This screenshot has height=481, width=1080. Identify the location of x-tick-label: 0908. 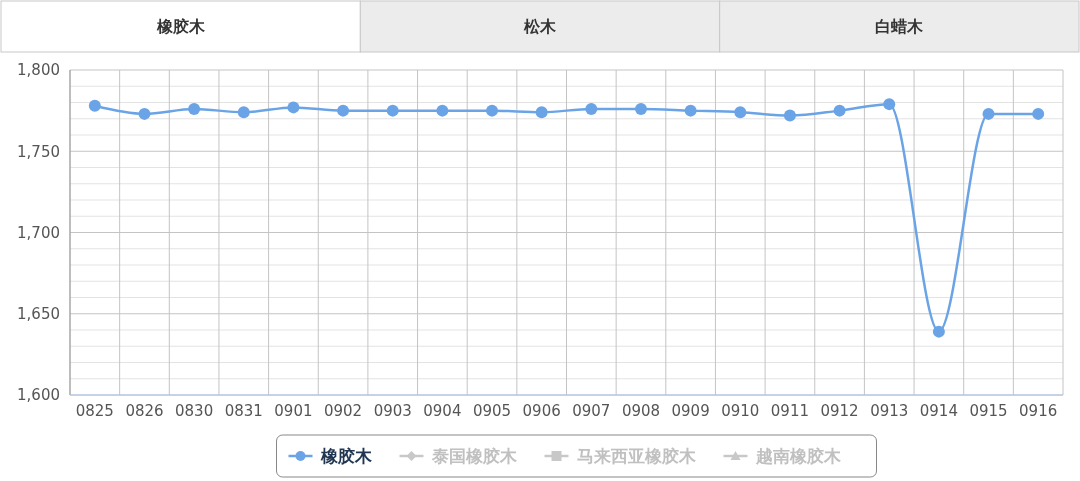
(641, 411).